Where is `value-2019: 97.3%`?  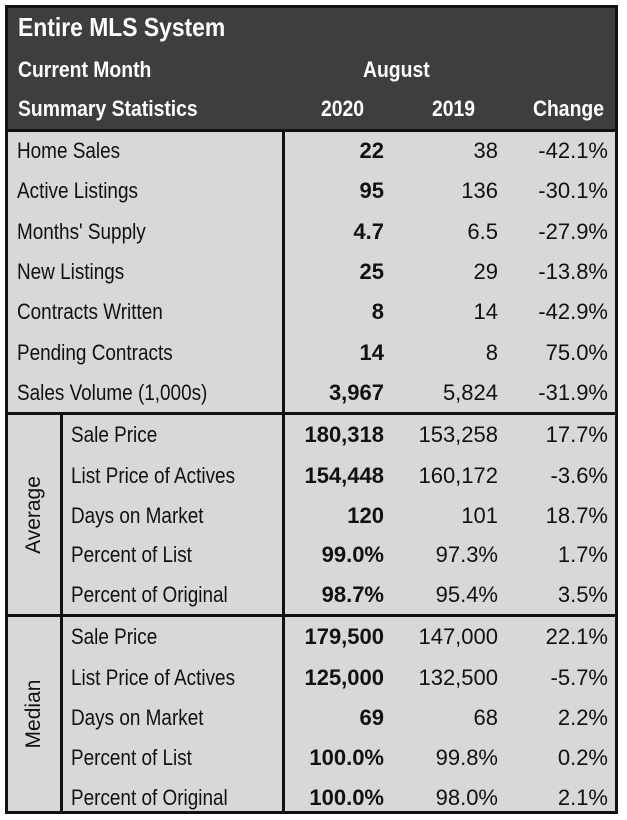 value-2019: 97.3% is located at coordinates (466, 554).